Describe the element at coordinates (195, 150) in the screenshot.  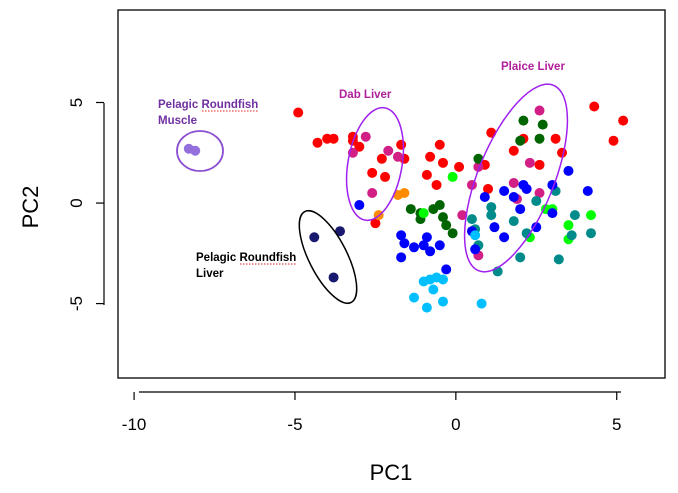
I see `data-point-lavender` at that location.